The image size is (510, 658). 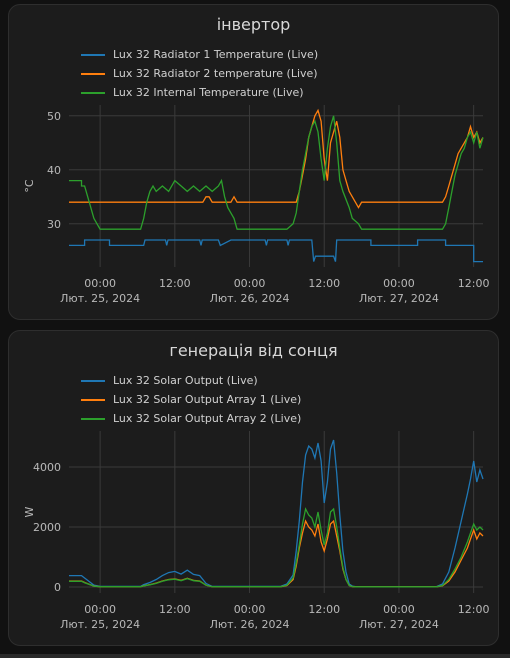 What do you see at coordinates (255, 656) in the screenshot?
I see `bottom-scrollbar` at bounding box center [255, 656].